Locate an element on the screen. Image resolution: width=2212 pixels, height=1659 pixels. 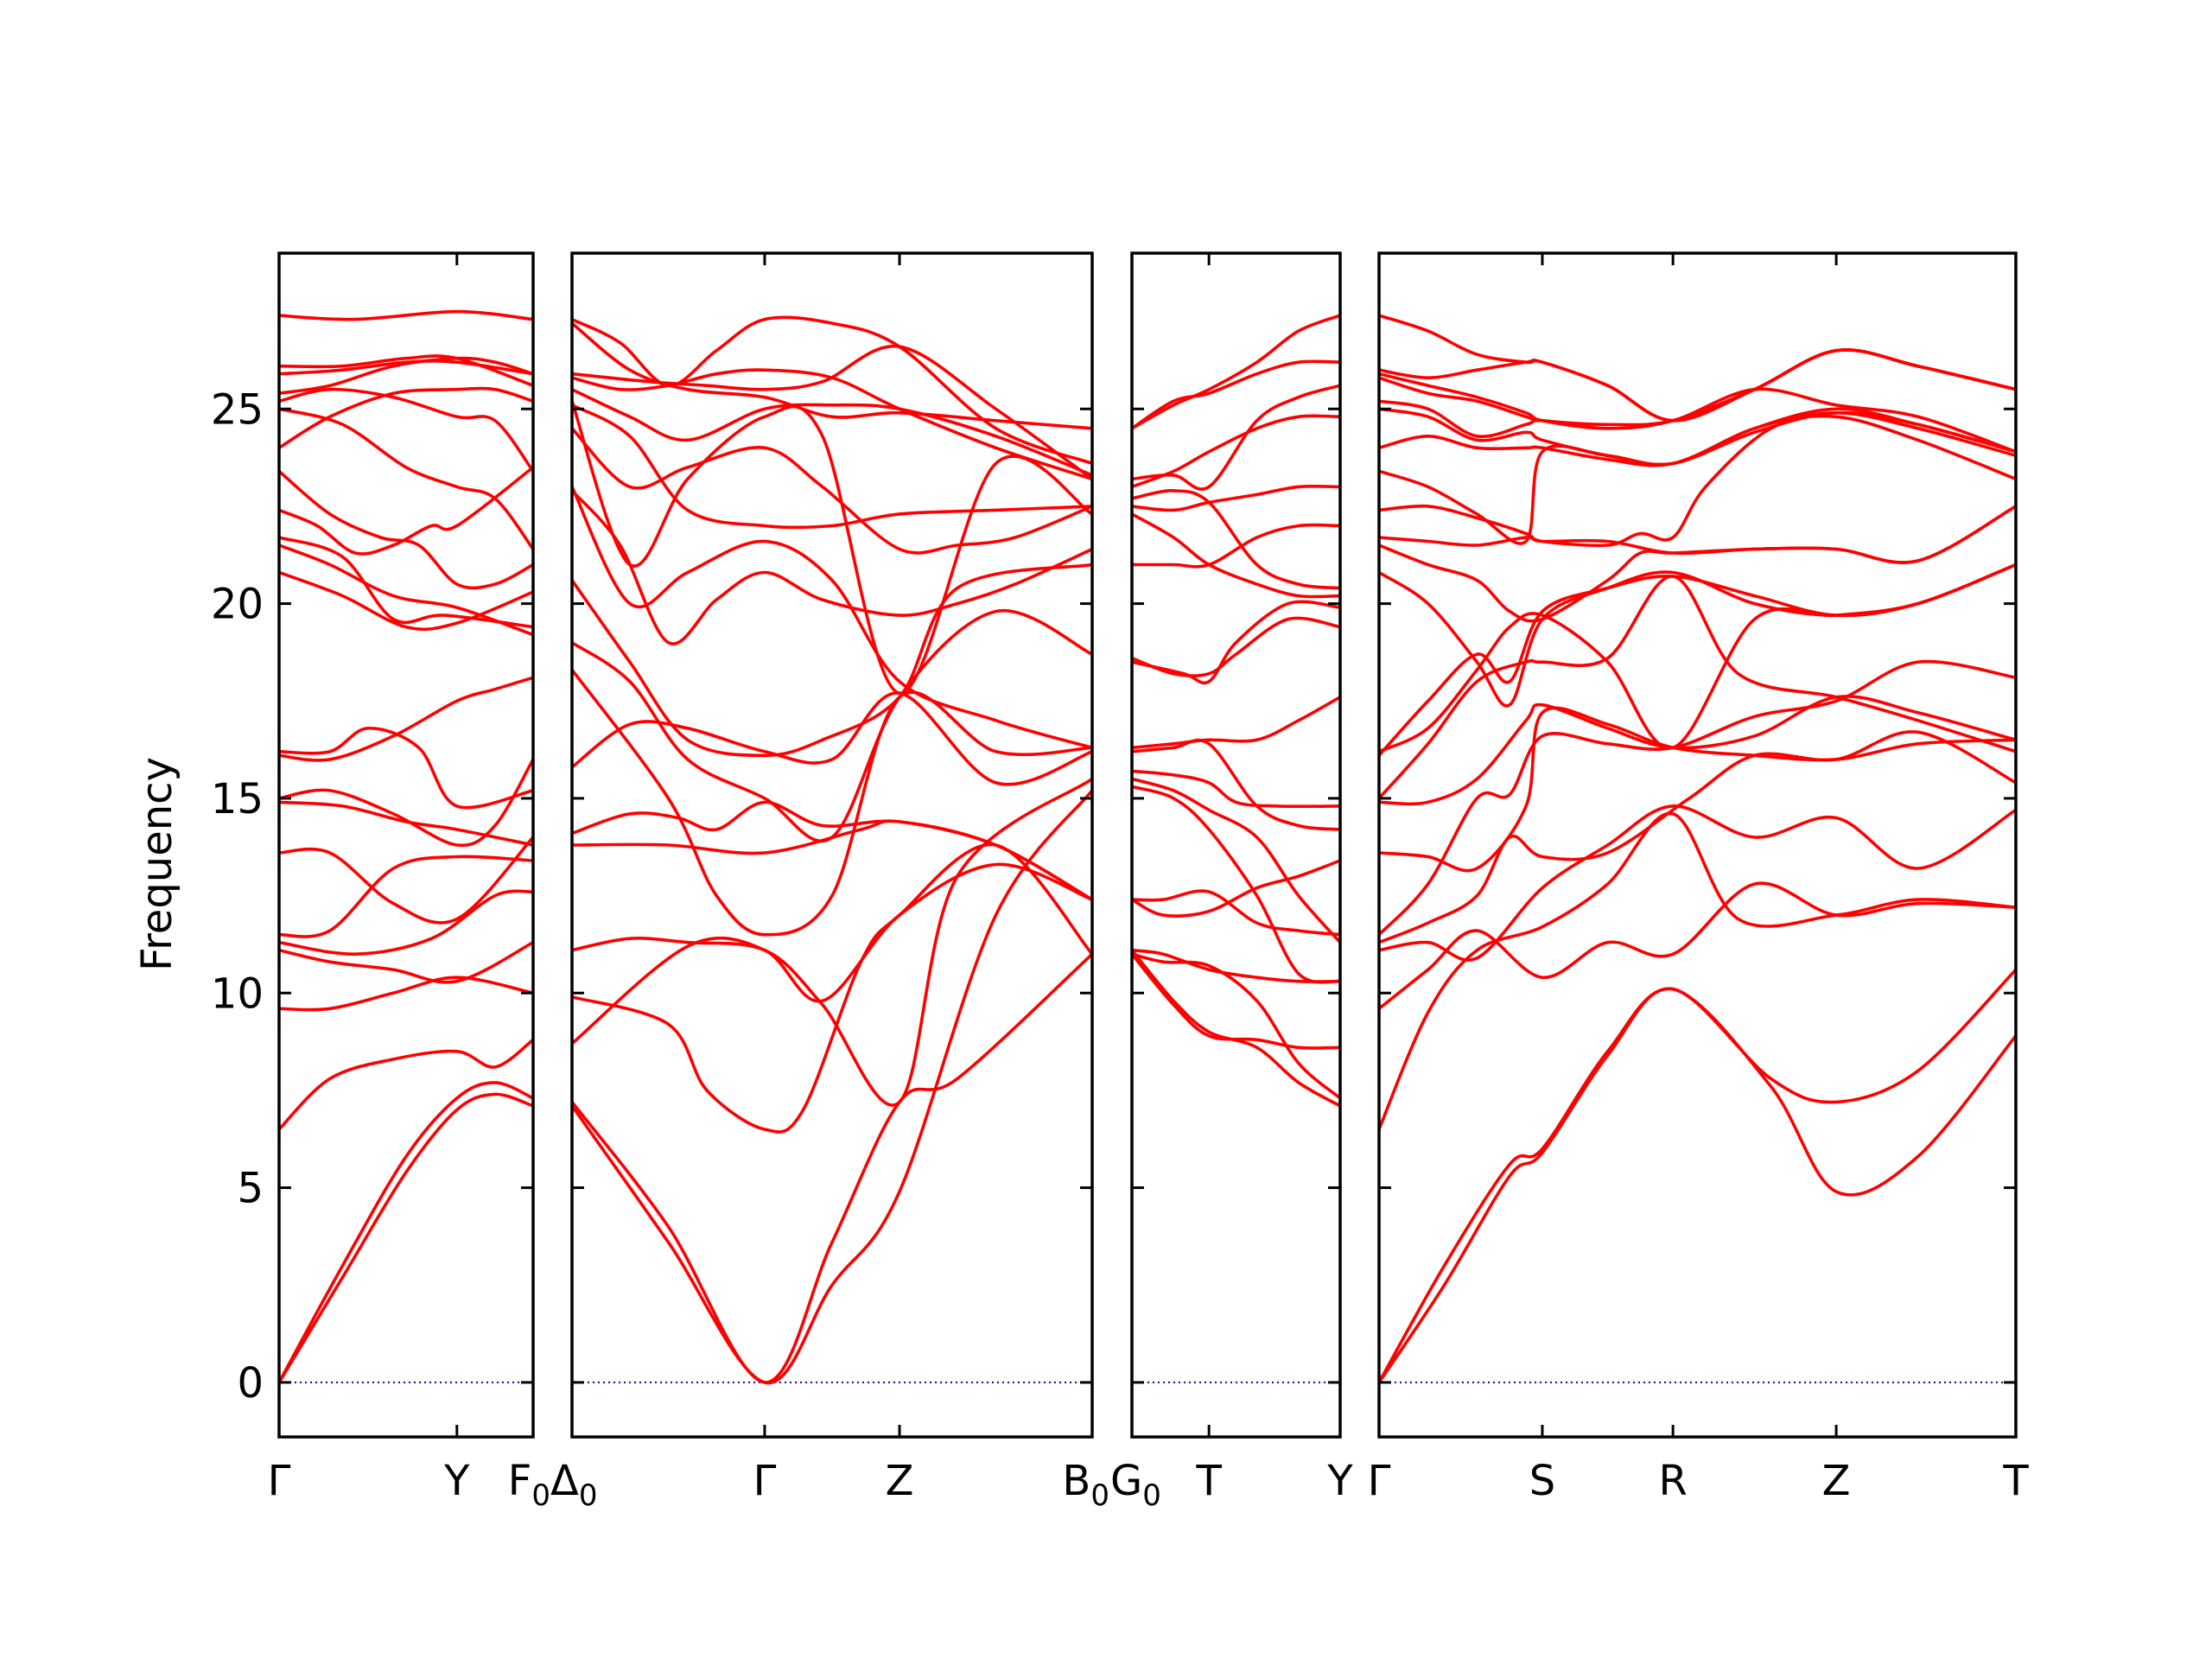
x-tick-label: B0 is located at coordinates (1085, 1485).